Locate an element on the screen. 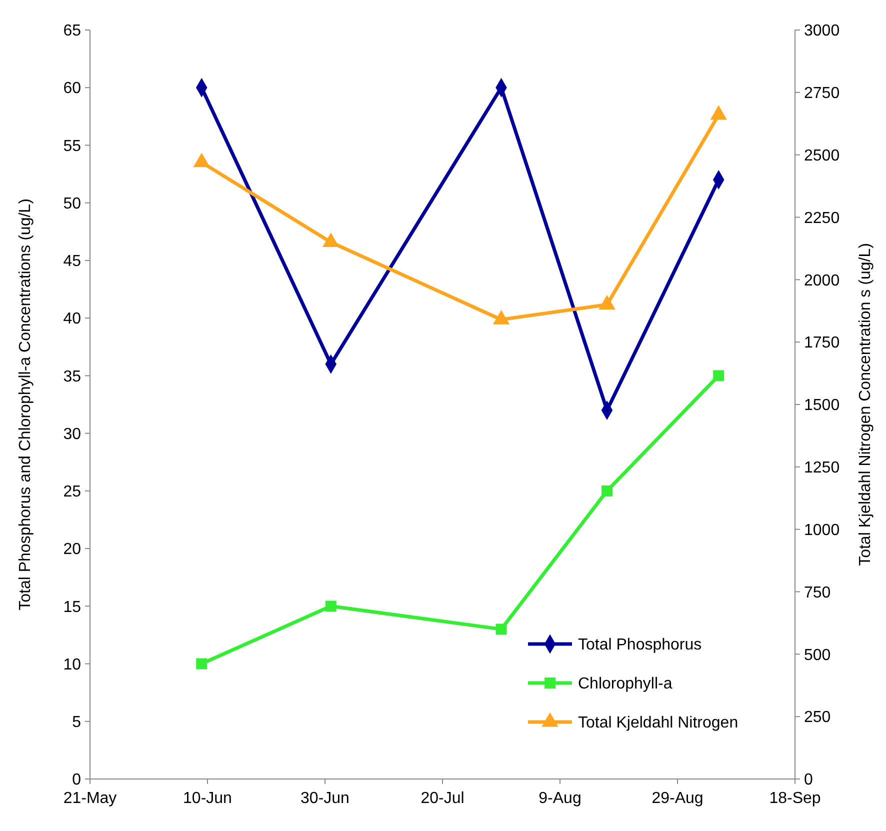 The image size is (886, 831). y2-tick-label: 2500 is located at coordinates (822, 155).